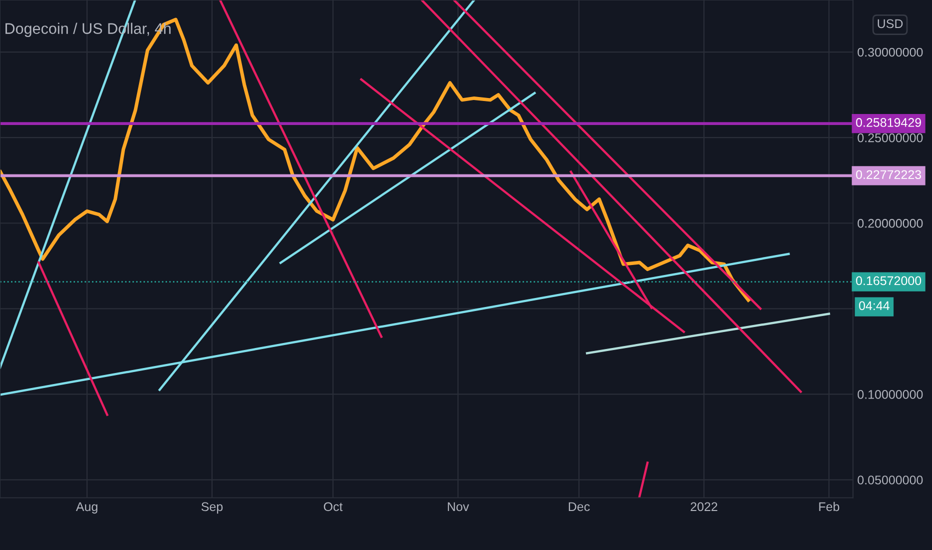  I want to click on x-tick-label: Dec, so click(579, 507).